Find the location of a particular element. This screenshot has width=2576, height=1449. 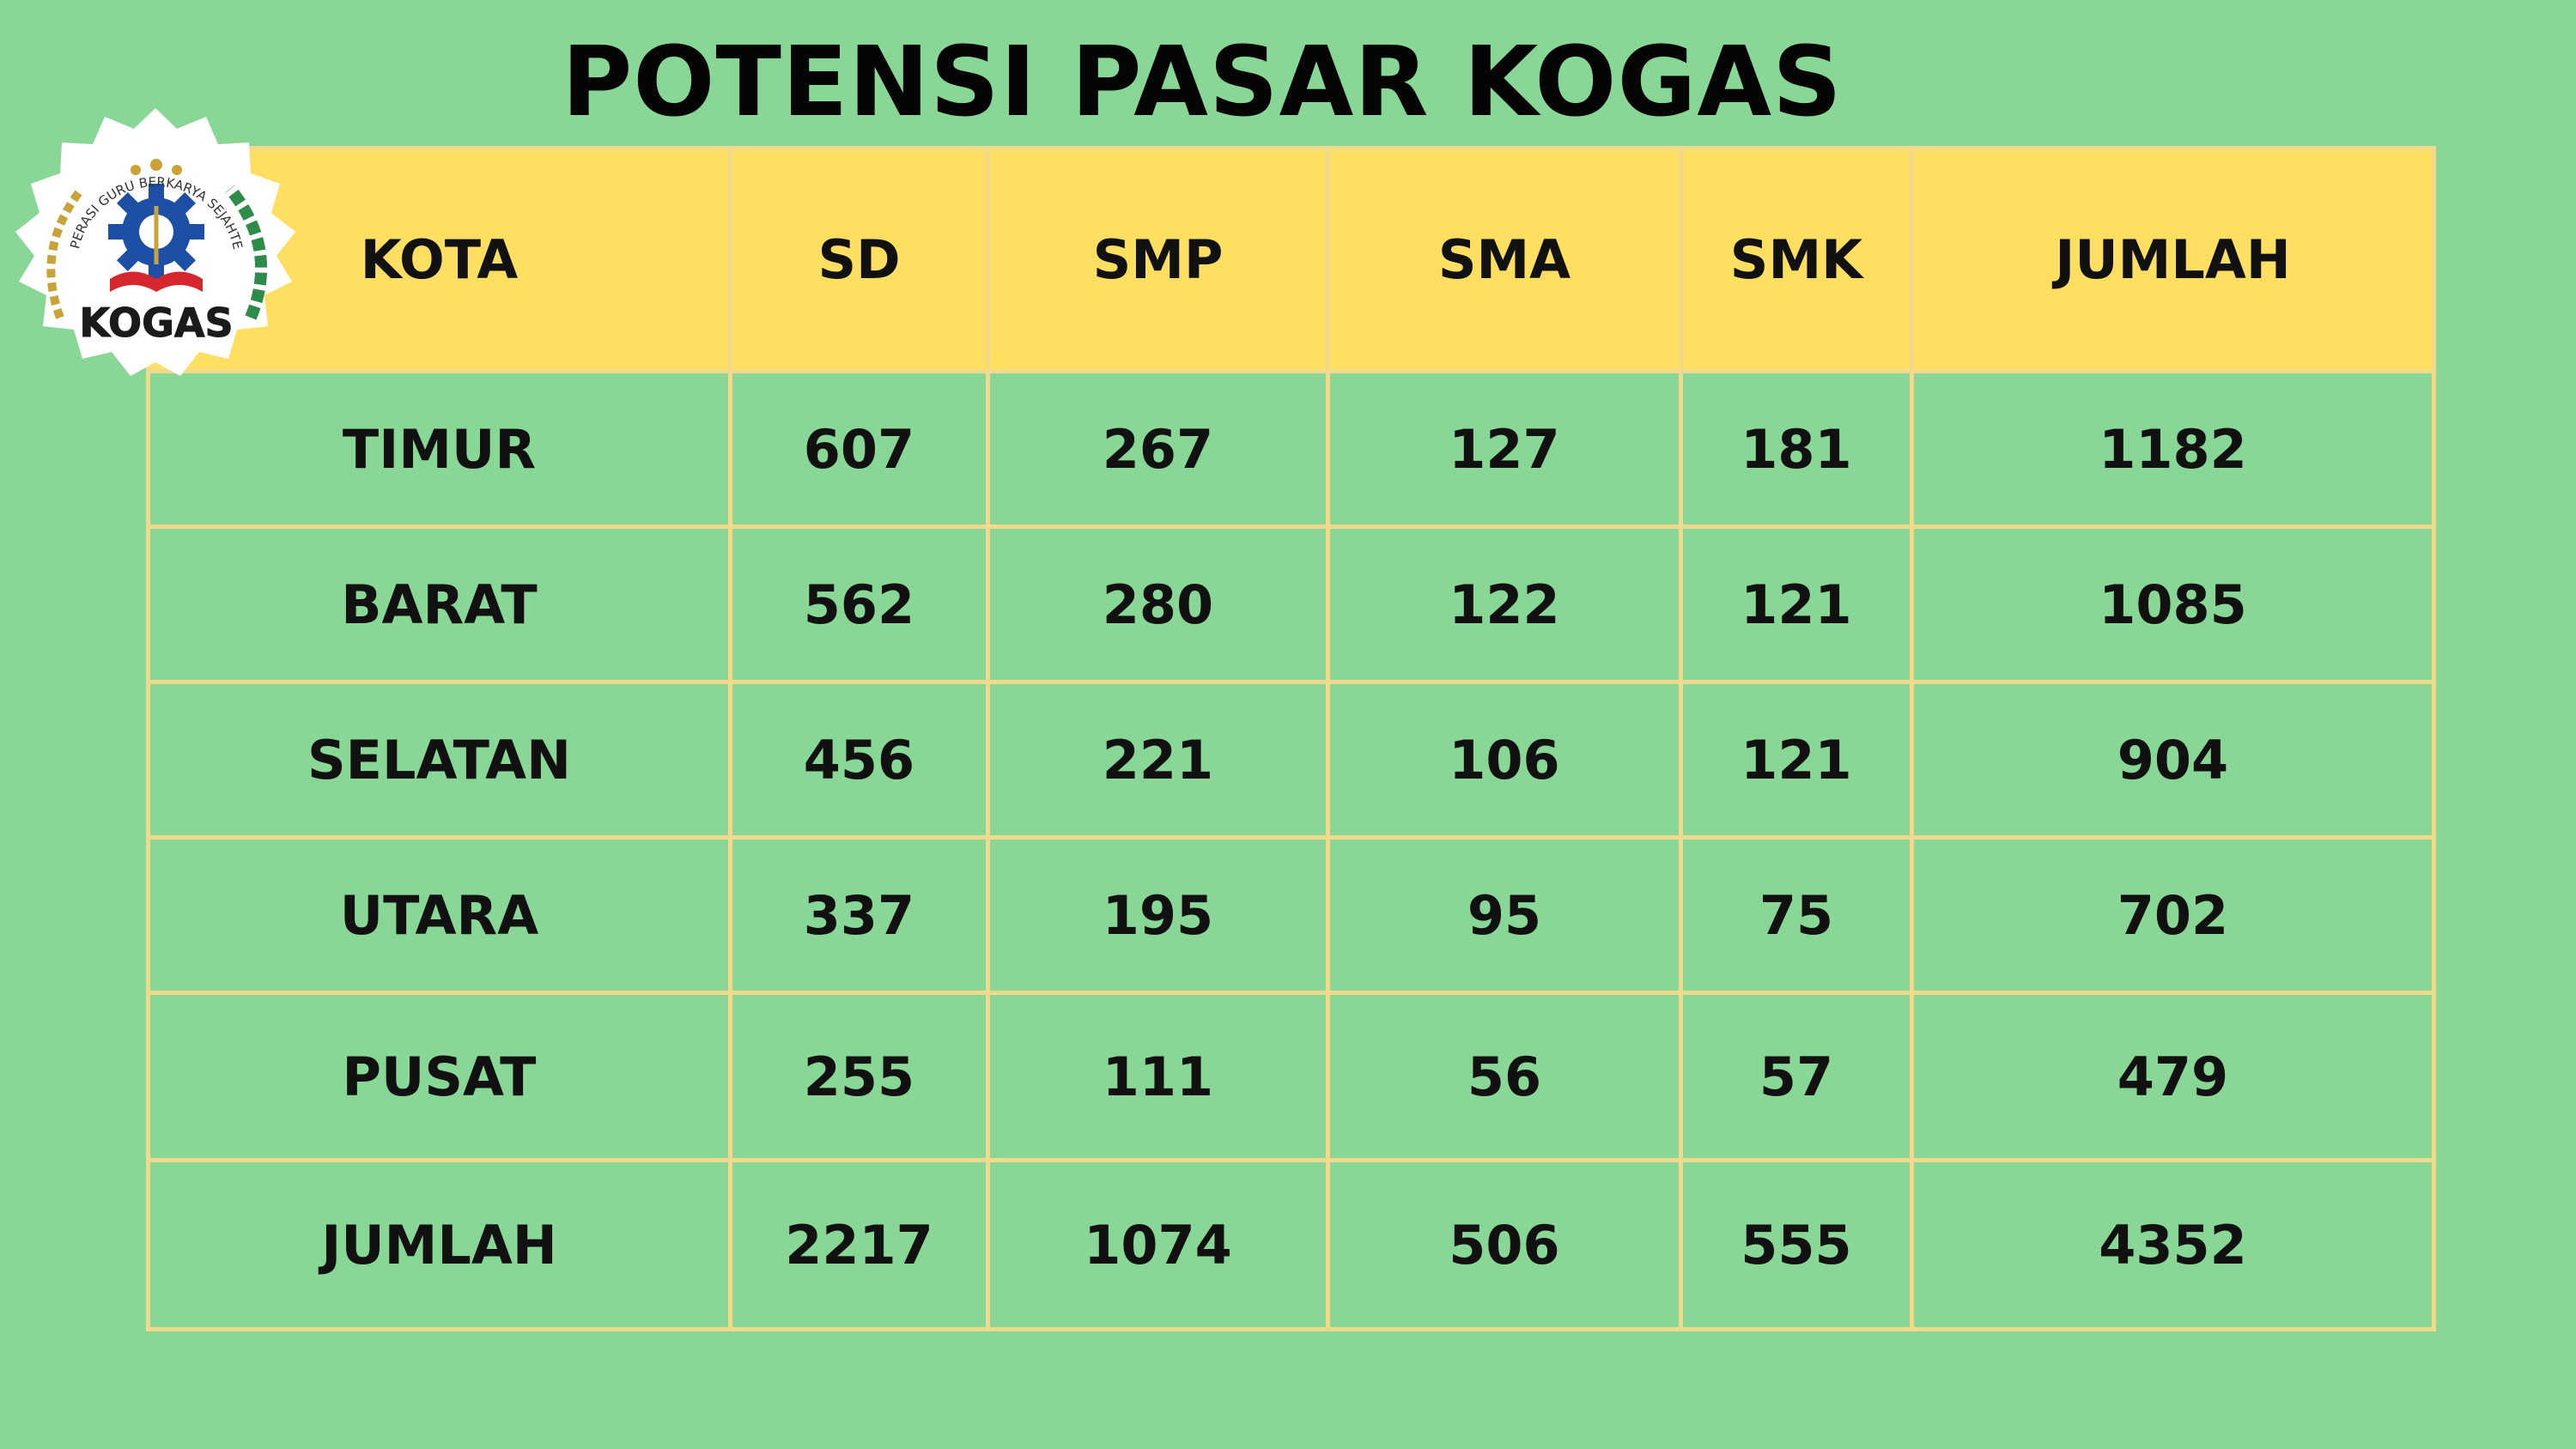

header-smp: SMP is located at coordinates (1158, 259).